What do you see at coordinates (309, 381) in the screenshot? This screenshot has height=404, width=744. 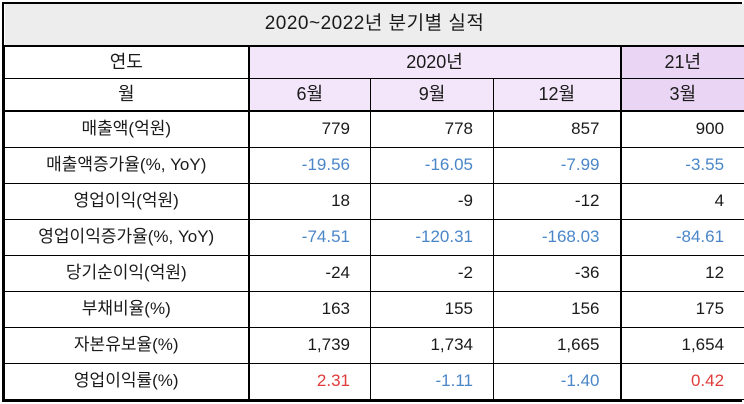 I see `value-cell: 2.31` at bounding box center [309, 381].